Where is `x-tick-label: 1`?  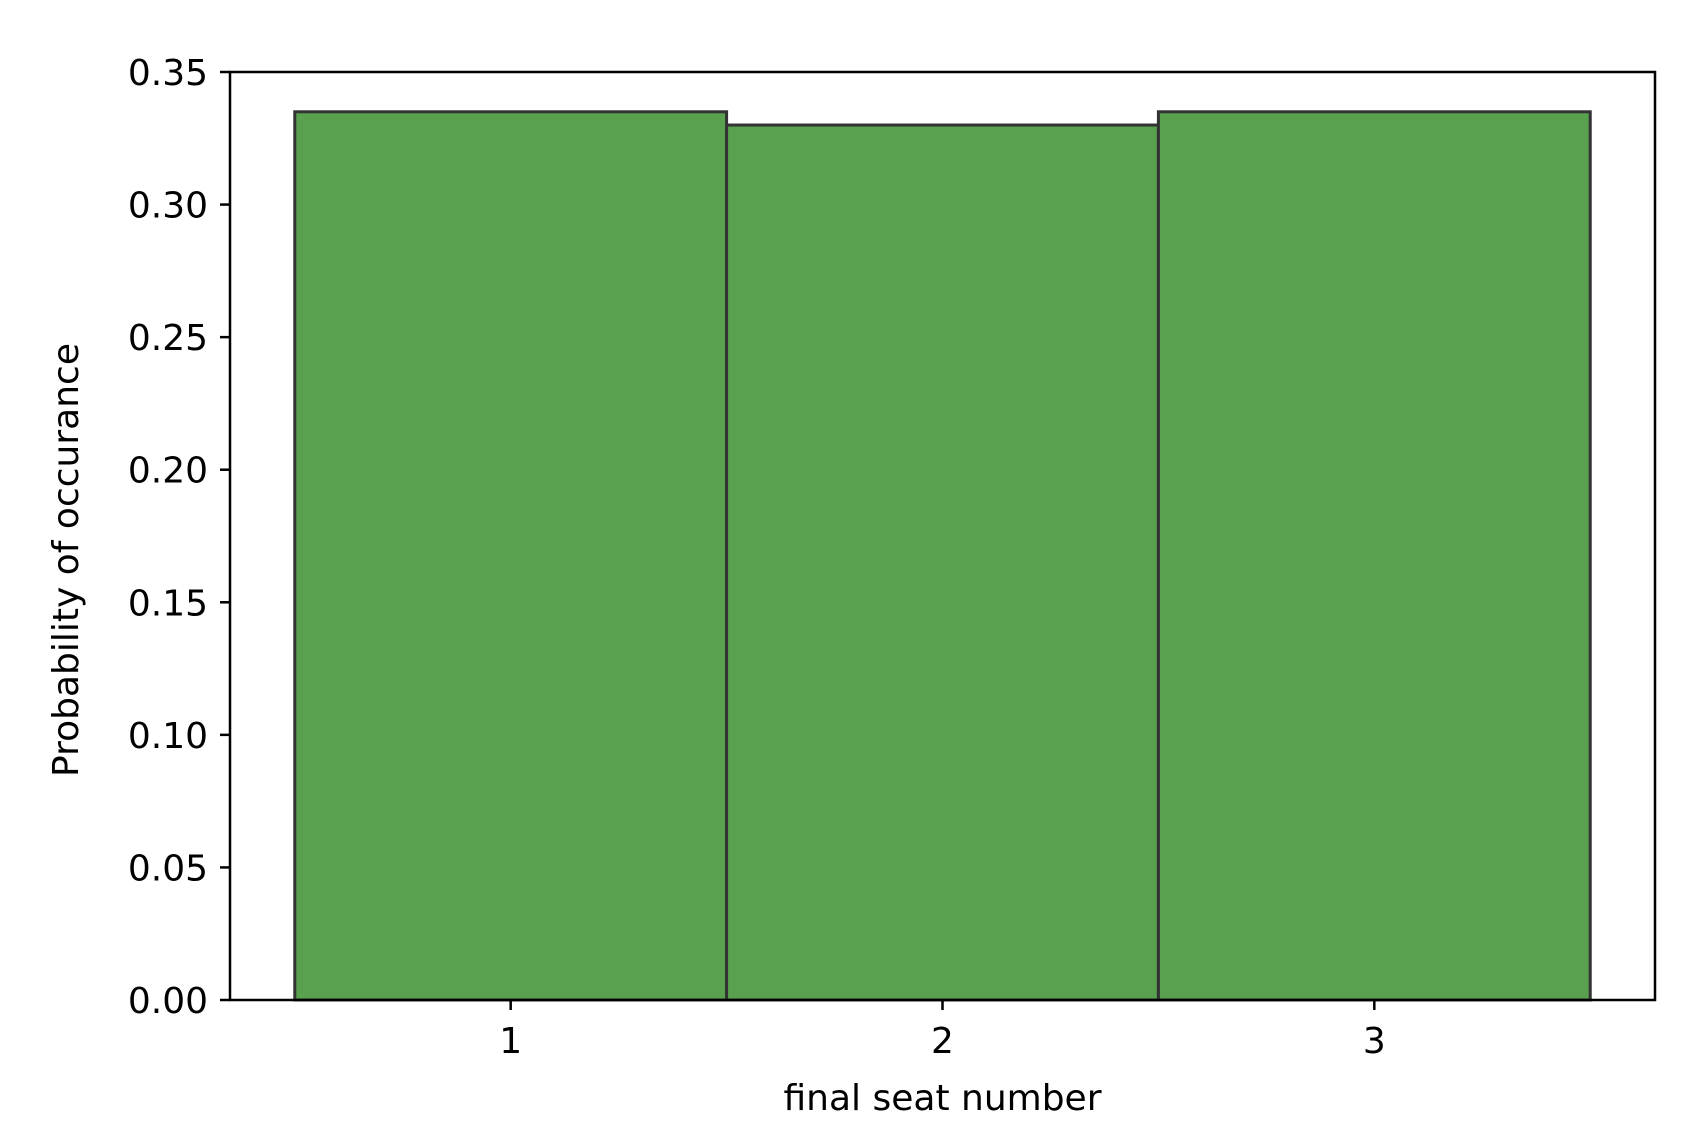
x-tick-label: 1 is located at coordinates (510, 1041).